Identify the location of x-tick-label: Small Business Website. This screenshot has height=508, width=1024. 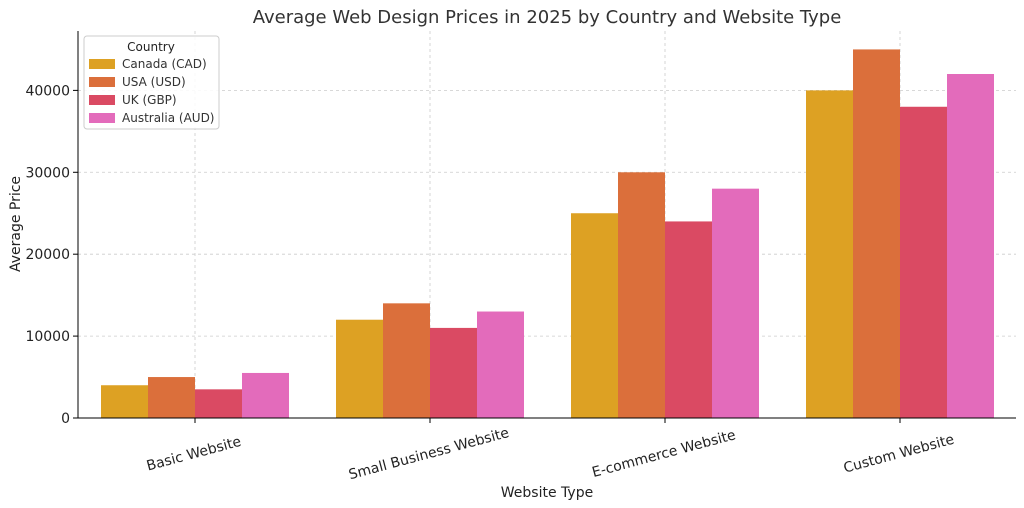
(429, 454).